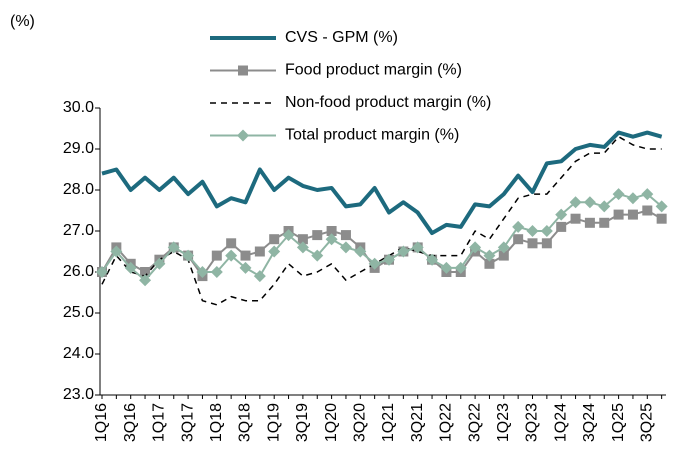 Image resolution: width=679 pixels, height=455 pixels. What do you see at coordinates (216, 422) in the screenshot?
I see `x-tick-label: 1Q18` at bounding box center [216, 422].